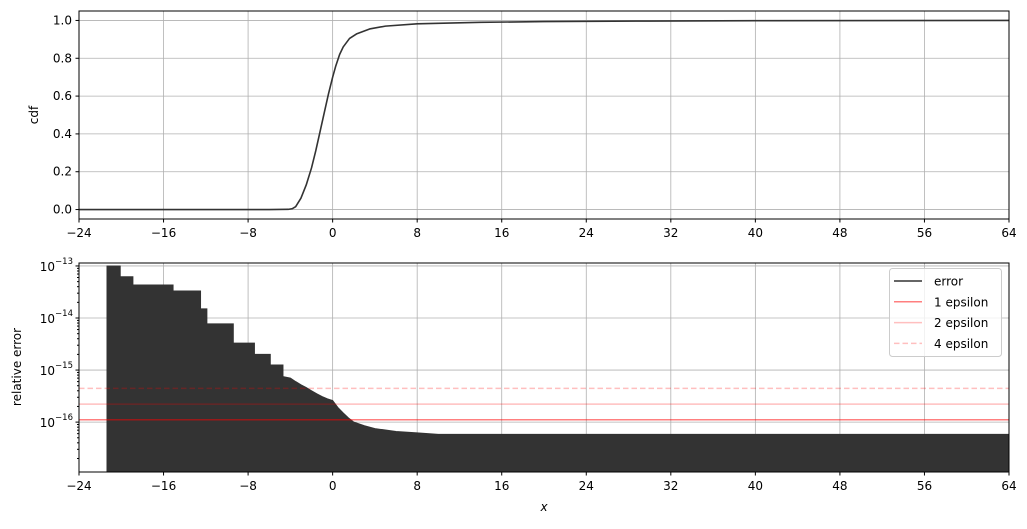  What do you see at coordinates (64, 418) in the screenshot?
I see `y-tick-exponent: −16` at bounding box center [64, 418].